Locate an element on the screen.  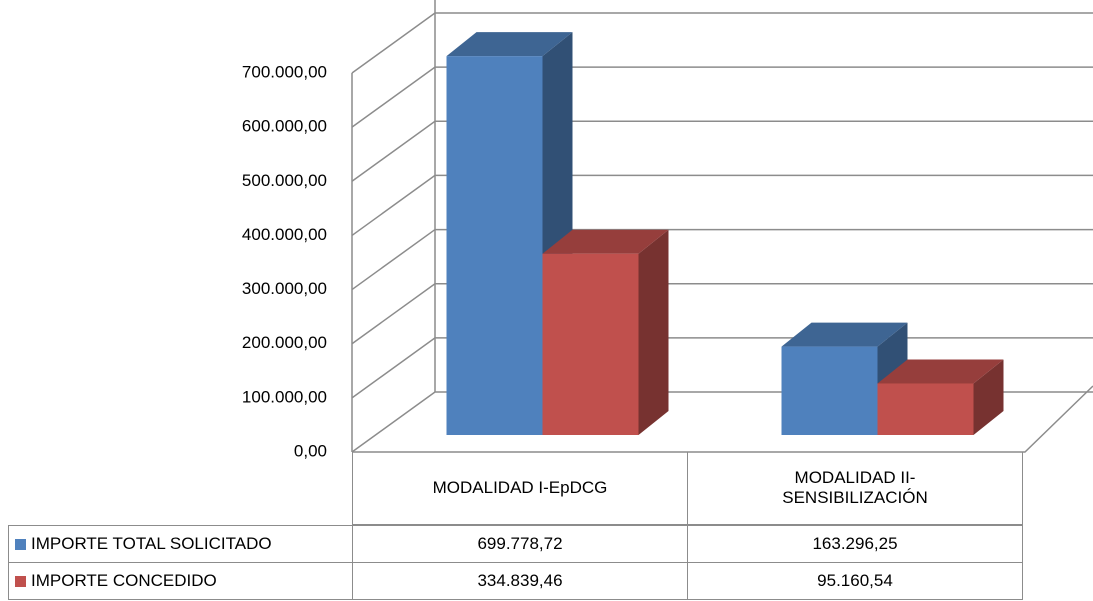
category-label: MODALIDAD II-SENSIBILIZACIÓN is located at coordinates (855, 488).